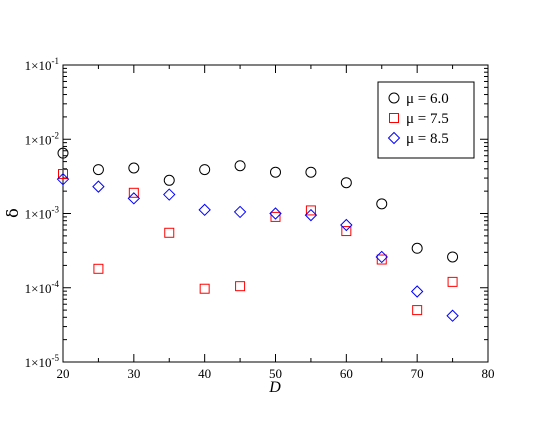  Describe the element at coordinates (394, 118) in the screenshot. I see `legend-marker-square` at that location.